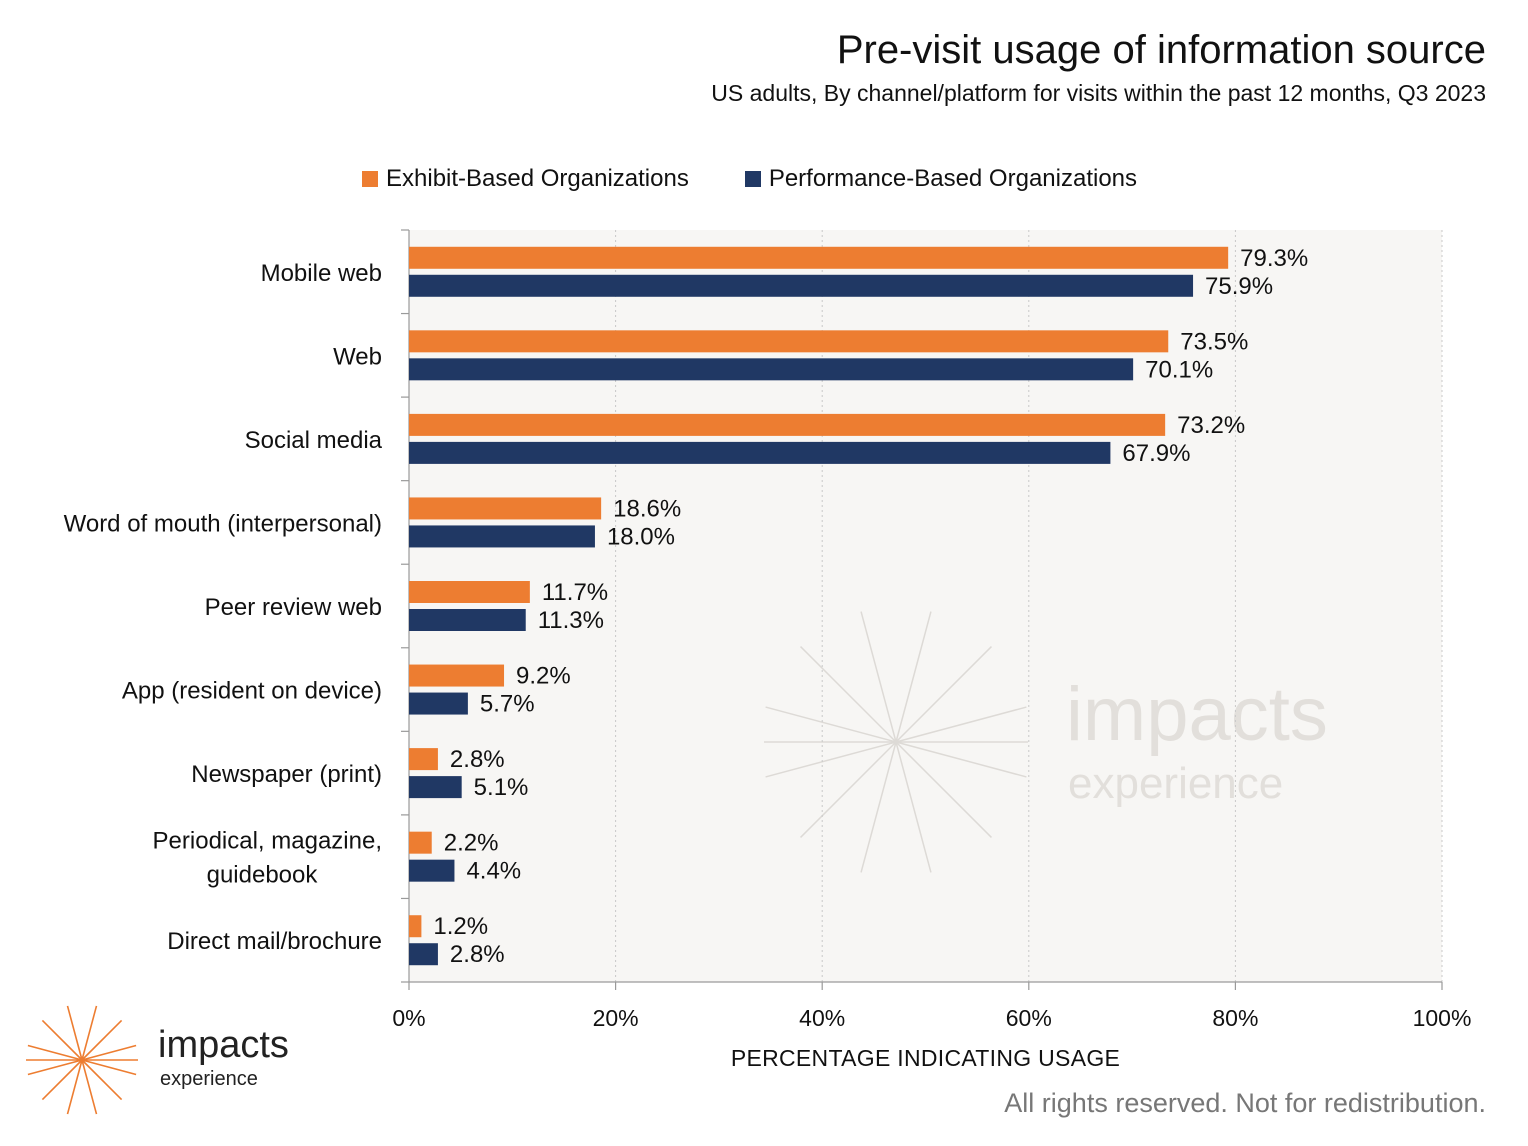 Image resolution: width=1528 pixels, height=1146 pixels. Describe the element at coordinates (501, 787) in the screenshot. I see `data-label: 5.1%` at that location.